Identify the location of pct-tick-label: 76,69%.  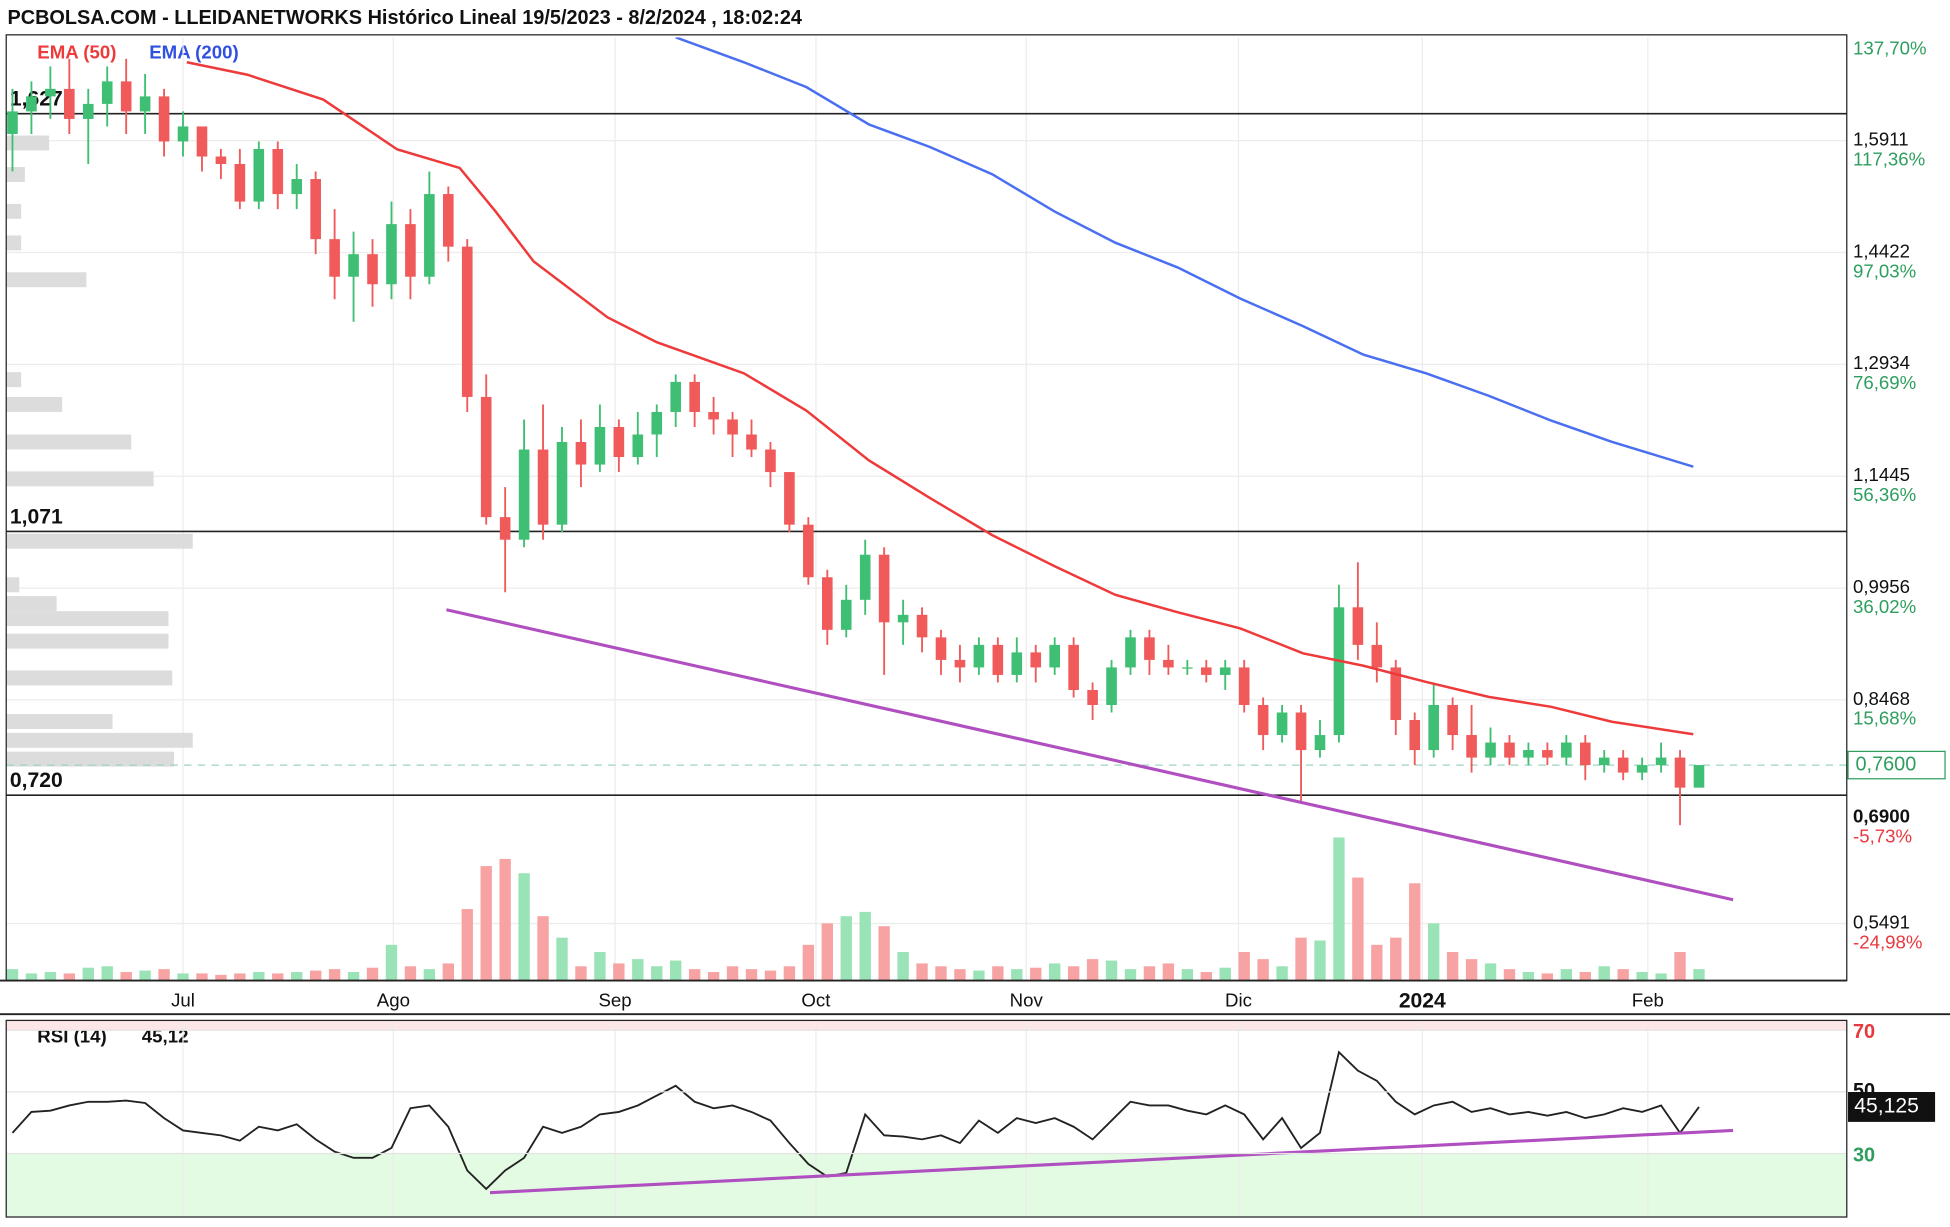
(1884, 382).